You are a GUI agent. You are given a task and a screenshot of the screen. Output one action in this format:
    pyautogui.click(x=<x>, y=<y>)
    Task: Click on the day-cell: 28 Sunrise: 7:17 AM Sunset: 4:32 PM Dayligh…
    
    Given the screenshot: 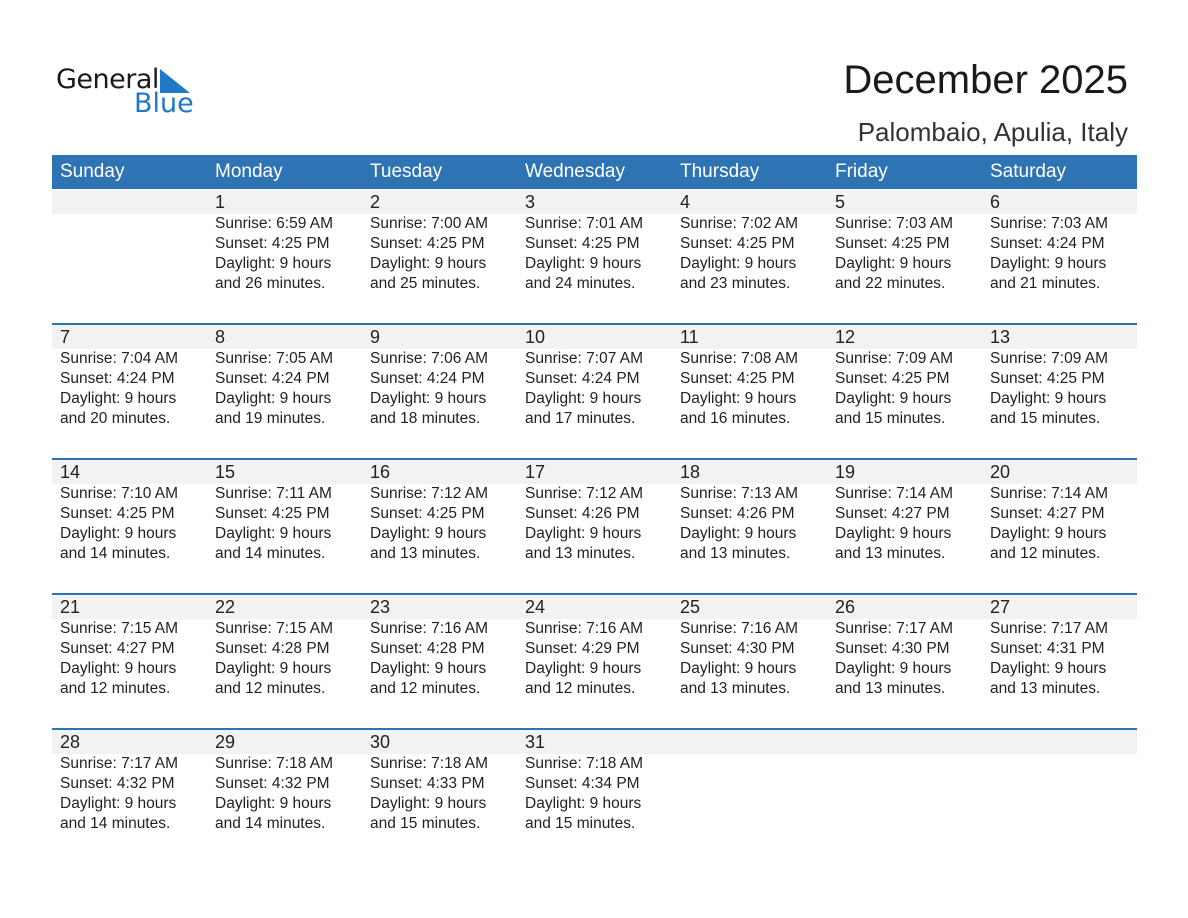 What is the action you would take?
    pyautogui.click(x=129, y=797)
    